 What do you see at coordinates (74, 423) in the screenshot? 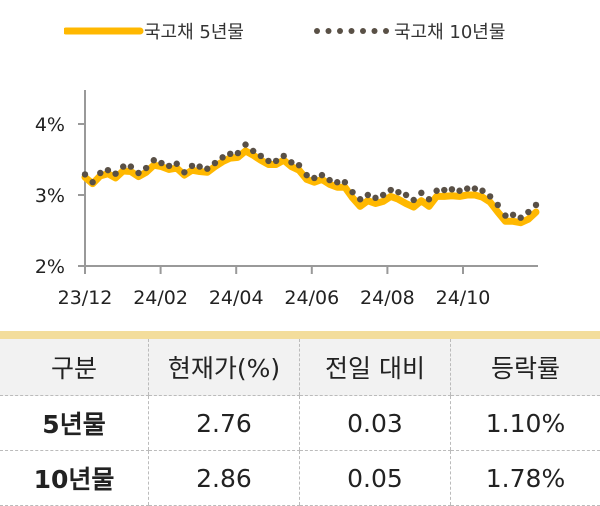
I see `row-label: 5년물` at bounding box center [74, 423].